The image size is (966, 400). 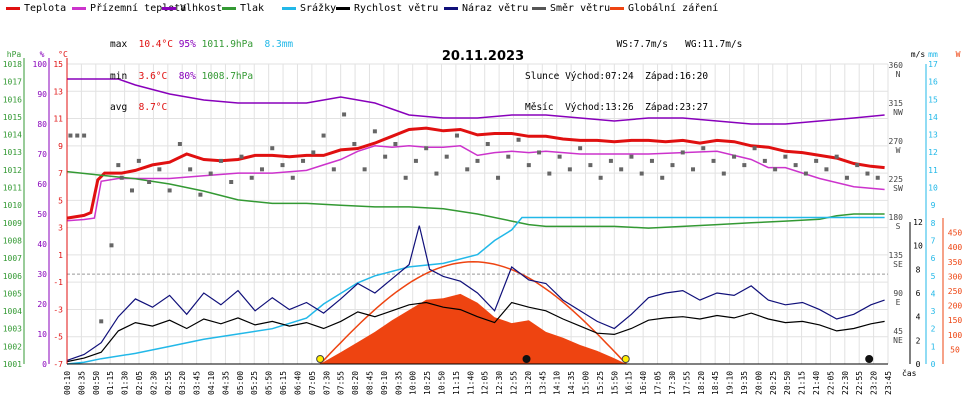 What do you see at coordinates (211, 383) in the screenshot?
I see `x-tick-label: 04:10` at bounding box center [211, 383].